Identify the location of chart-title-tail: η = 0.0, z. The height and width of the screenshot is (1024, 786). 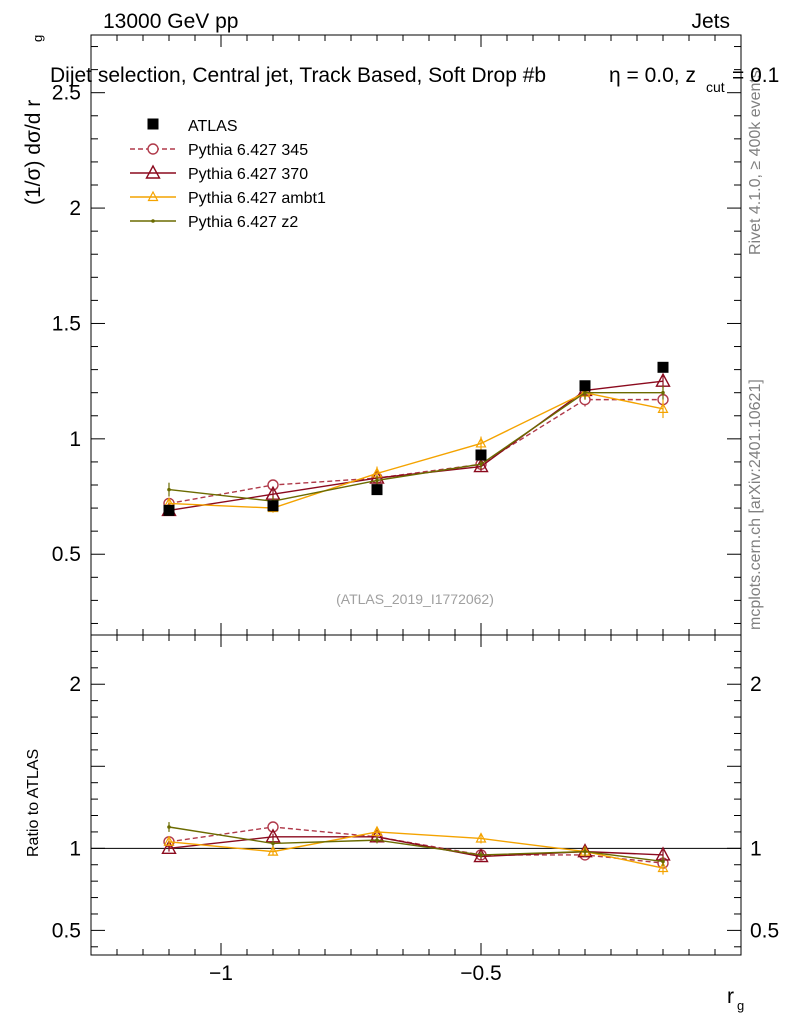
(652, 75).